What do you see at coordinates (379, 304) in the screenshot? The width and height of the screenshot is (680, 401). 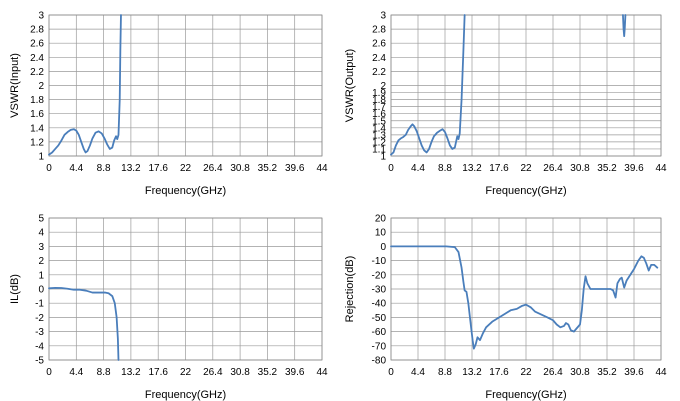 I see `y-tick-label: -40` at bounding box center [379, 304].